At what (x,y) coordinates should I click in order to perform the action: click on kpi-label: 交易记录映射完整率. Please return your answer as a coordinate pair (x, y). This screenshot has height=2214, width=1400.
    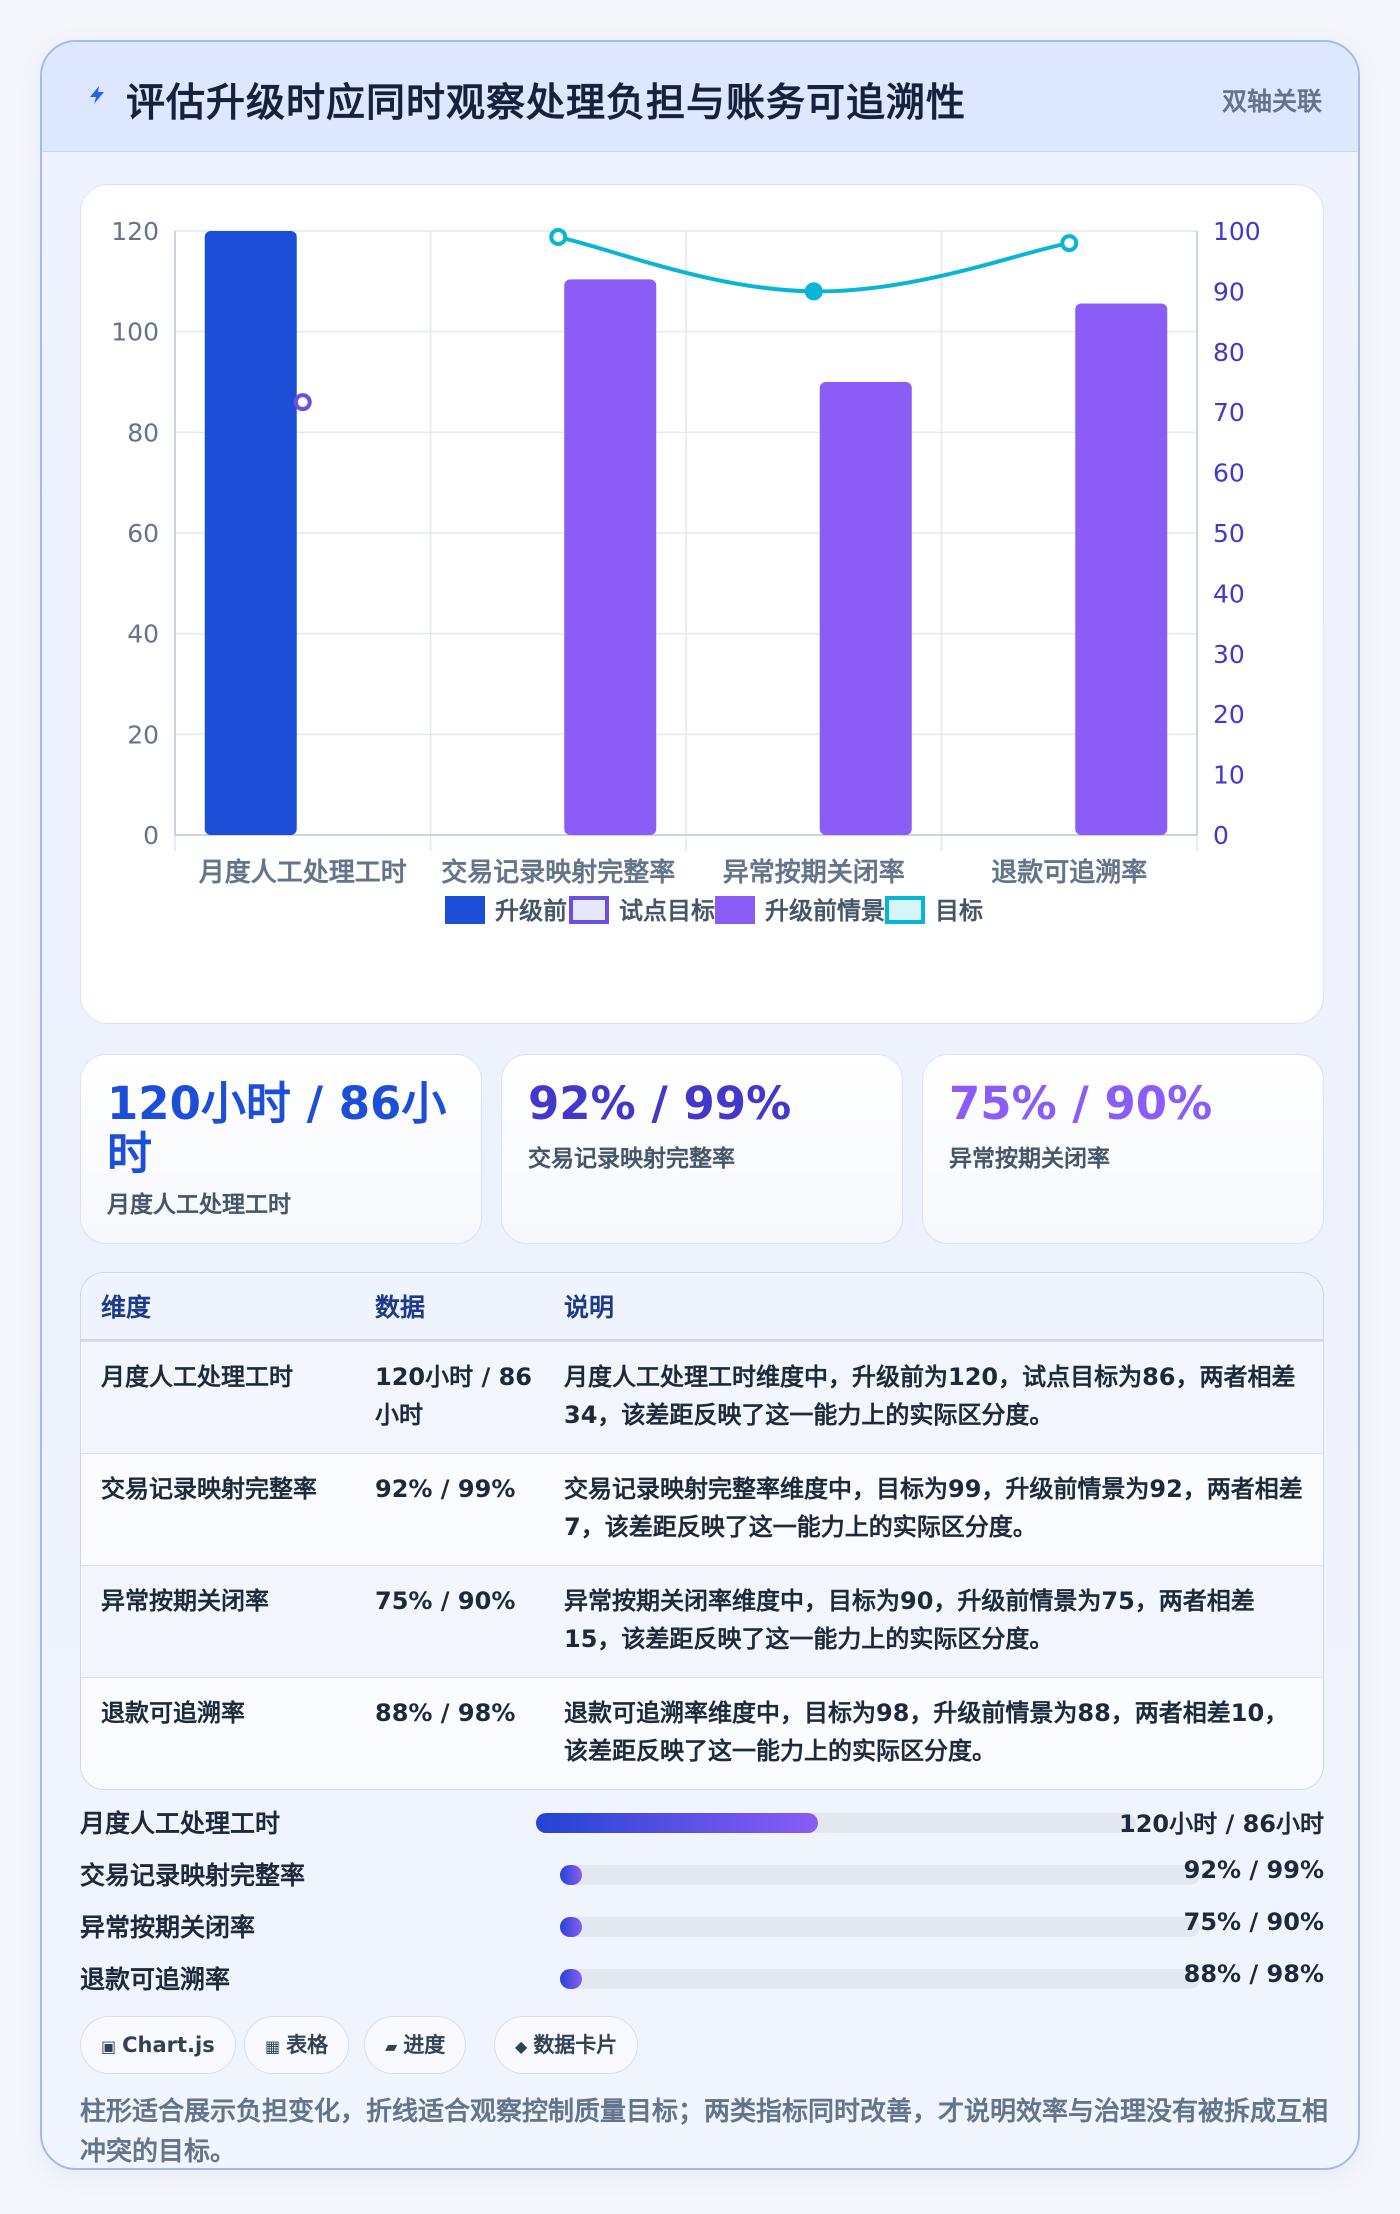
    Looking at the image, I should click on (631, 1159).